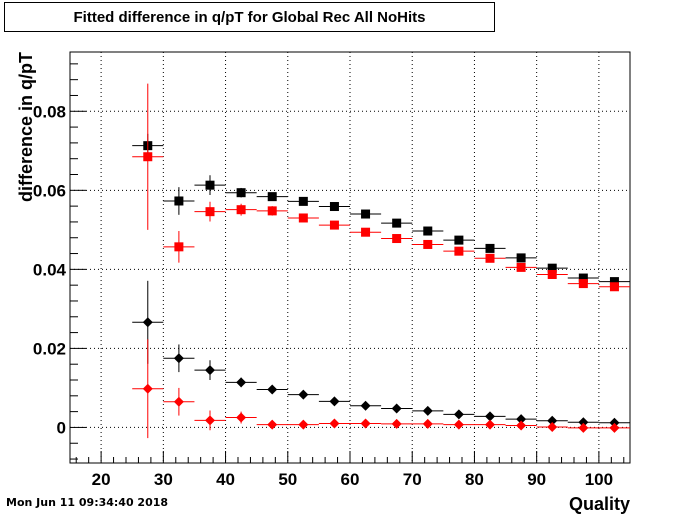 This screenshot has width=700, height=514. Describe the element at coordinates (474, 479) in the screenshot. I see `x-tick-label: 80` at that location.